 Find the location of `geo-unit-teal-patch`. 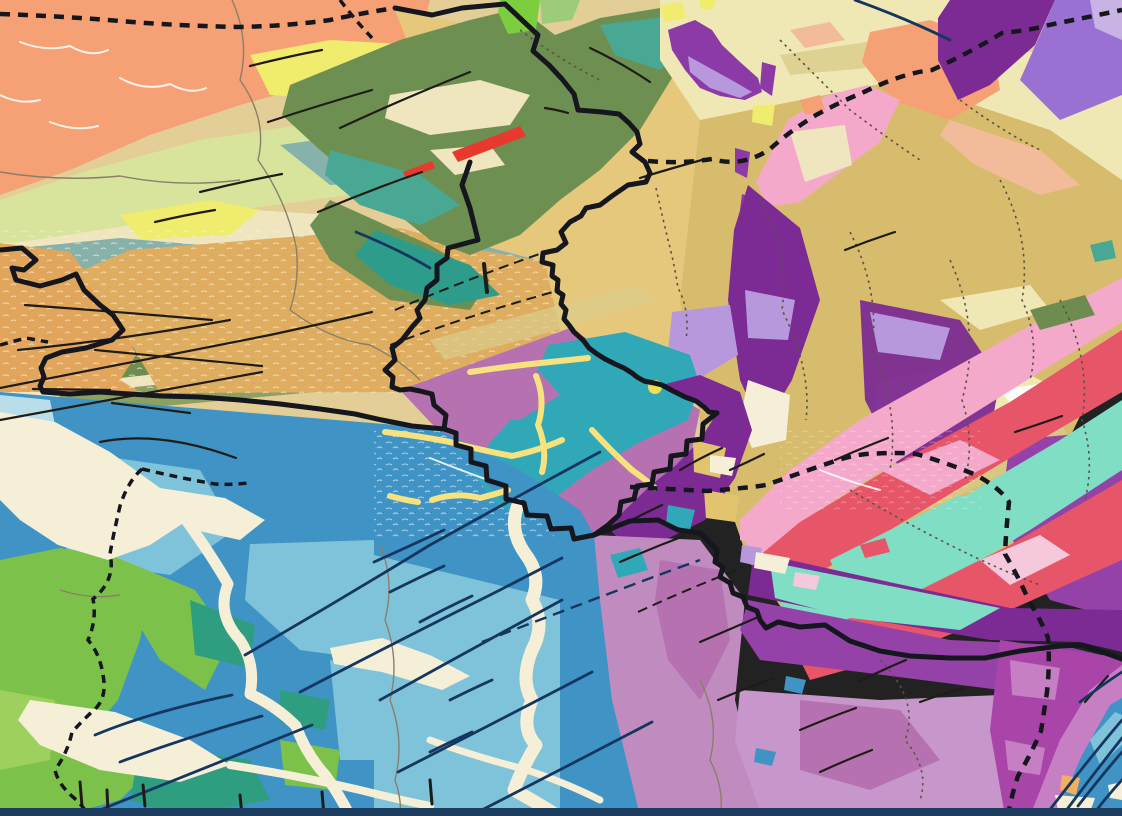

geo-unit-teal-patch is located at coordinates (392, 187).